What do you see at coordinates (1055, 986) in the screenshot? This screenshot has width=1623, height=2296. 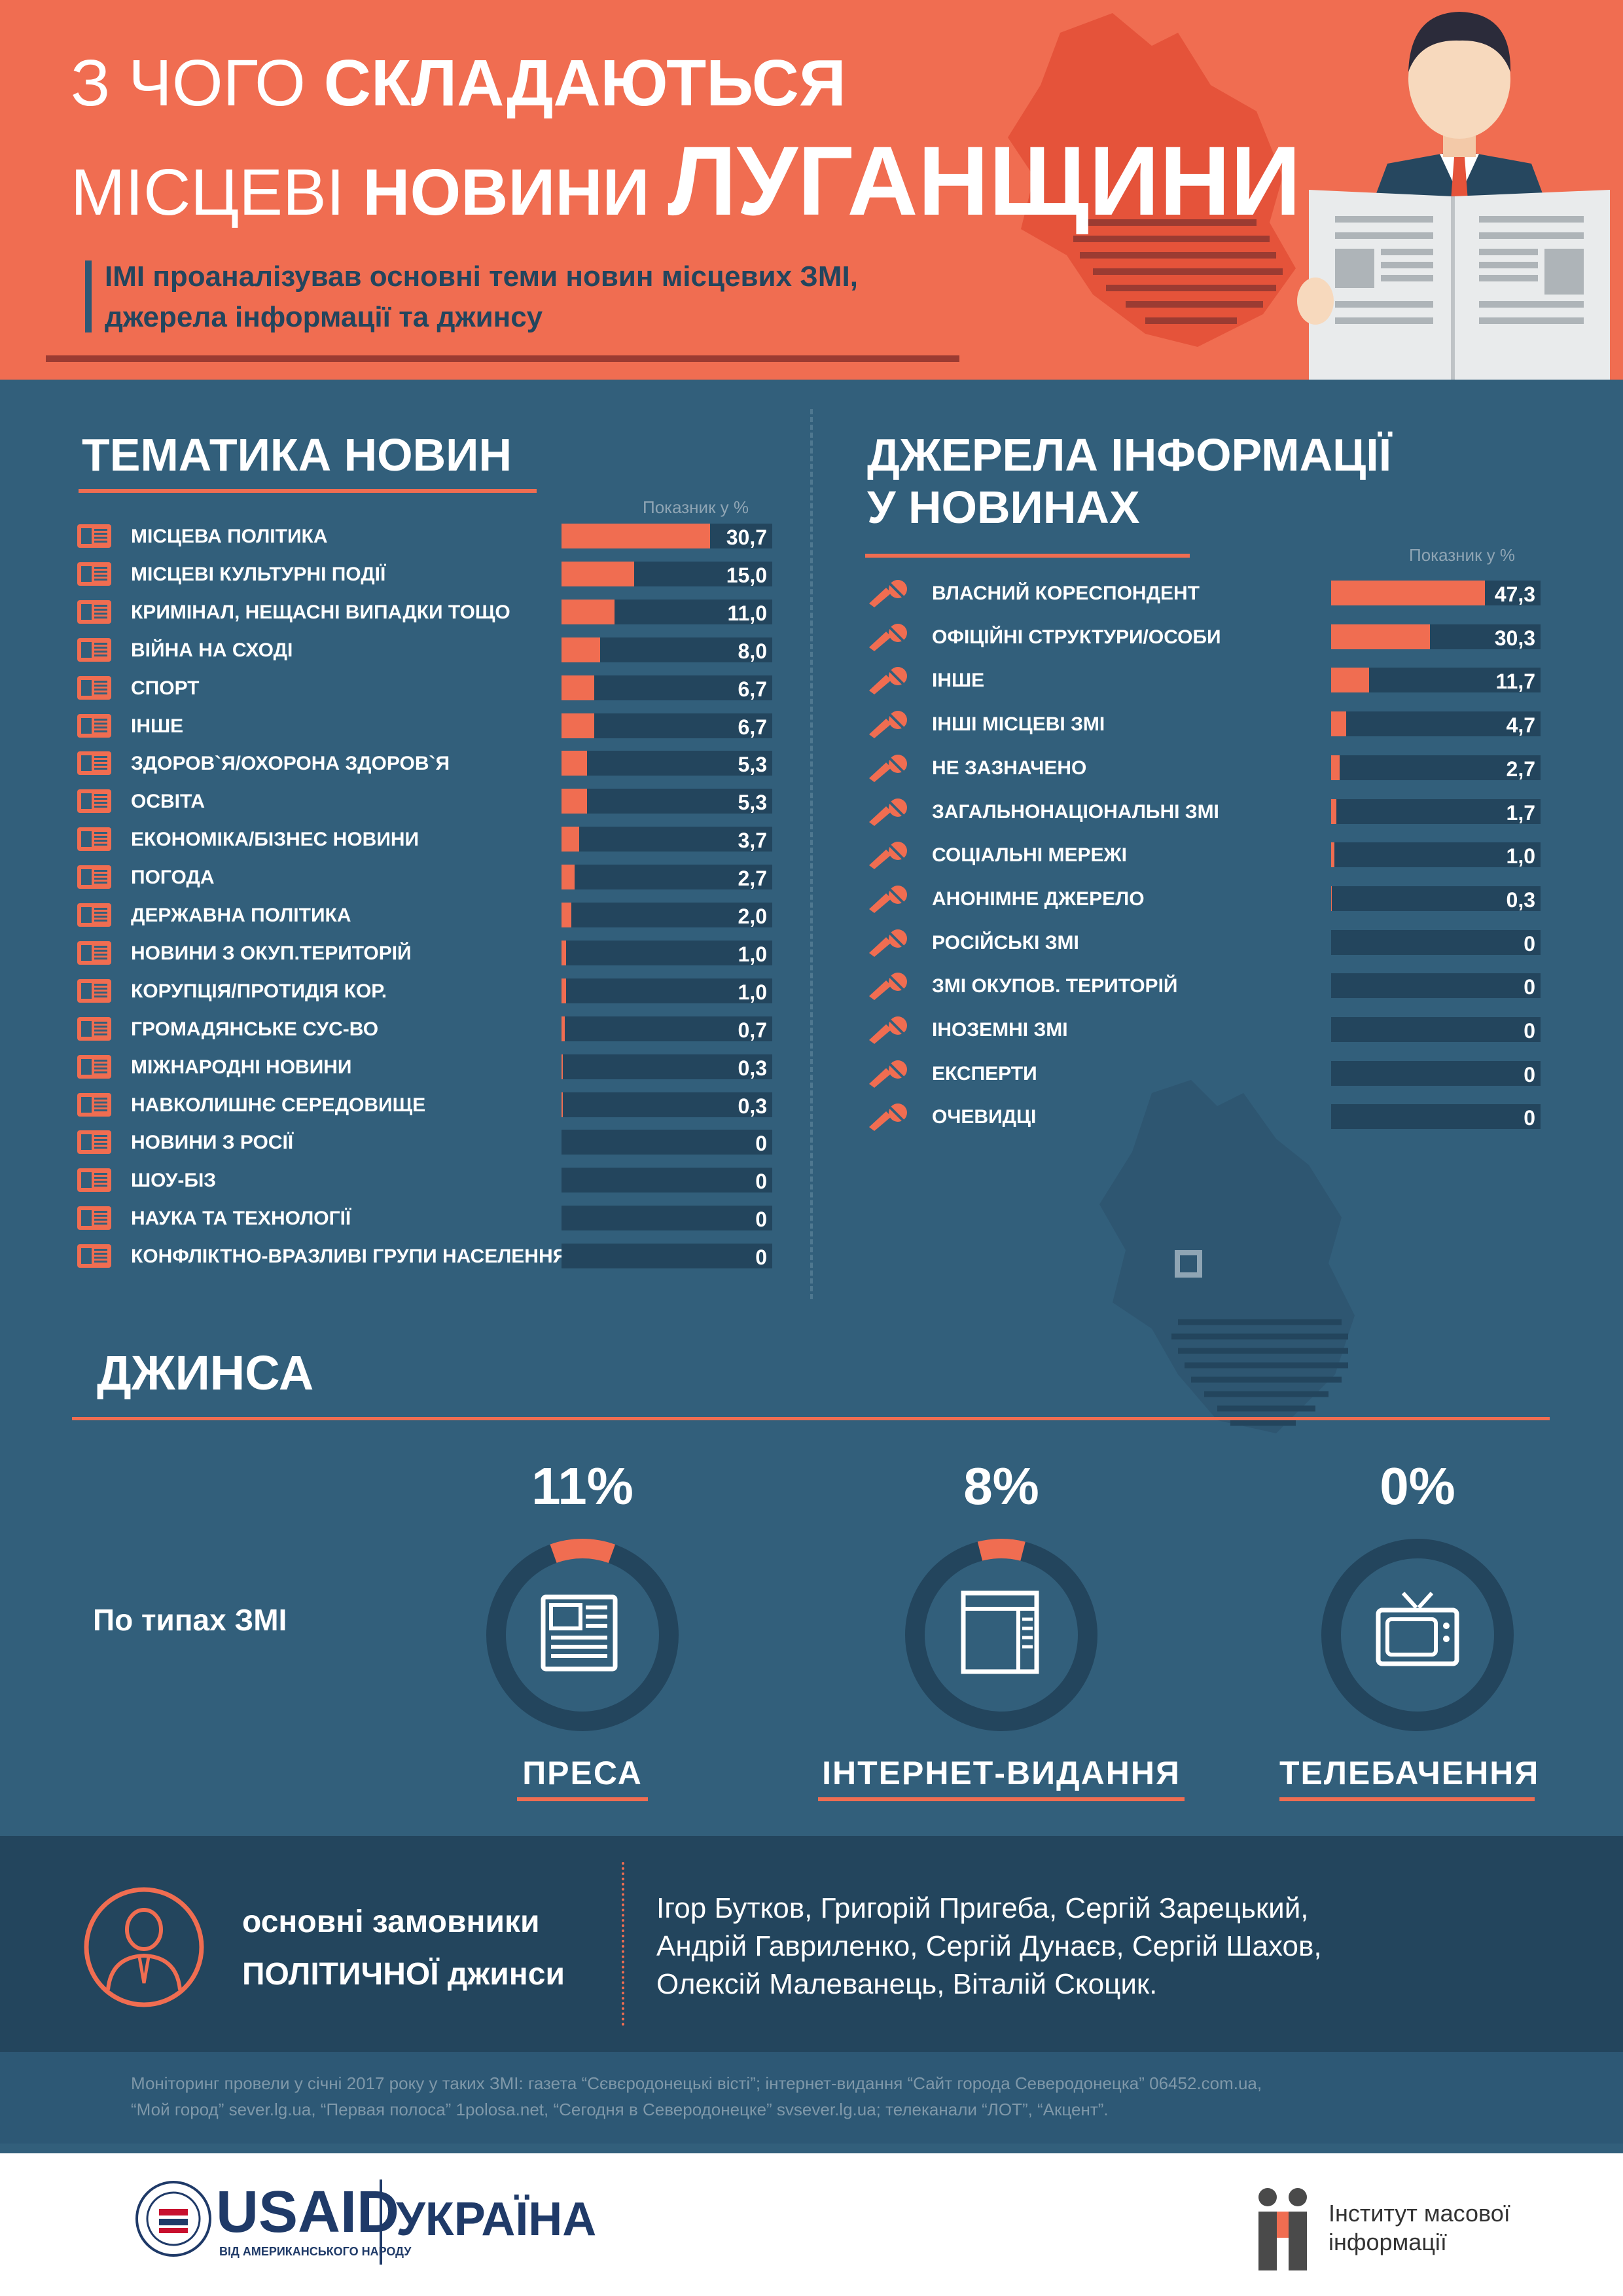 I see `source-label: ЗМІ ОКУПОВ. ТЕРИТОРІЙ` at bounding box center [1055, 986].